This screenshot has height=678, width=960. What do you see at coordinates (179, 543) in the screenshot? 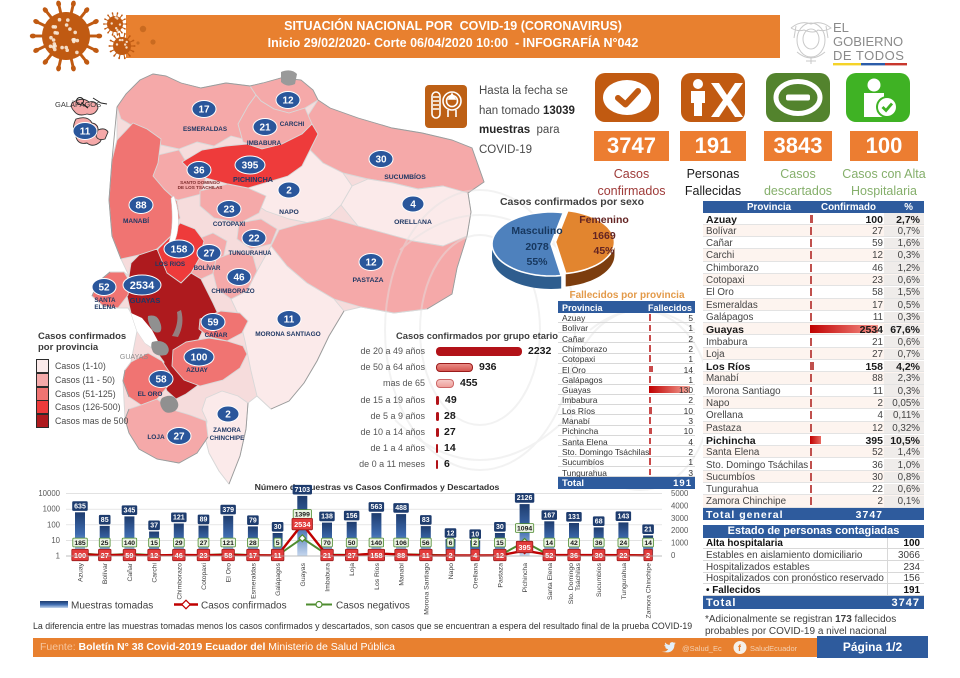
I see `svg-text: 29` at bounding box center [179, 543].